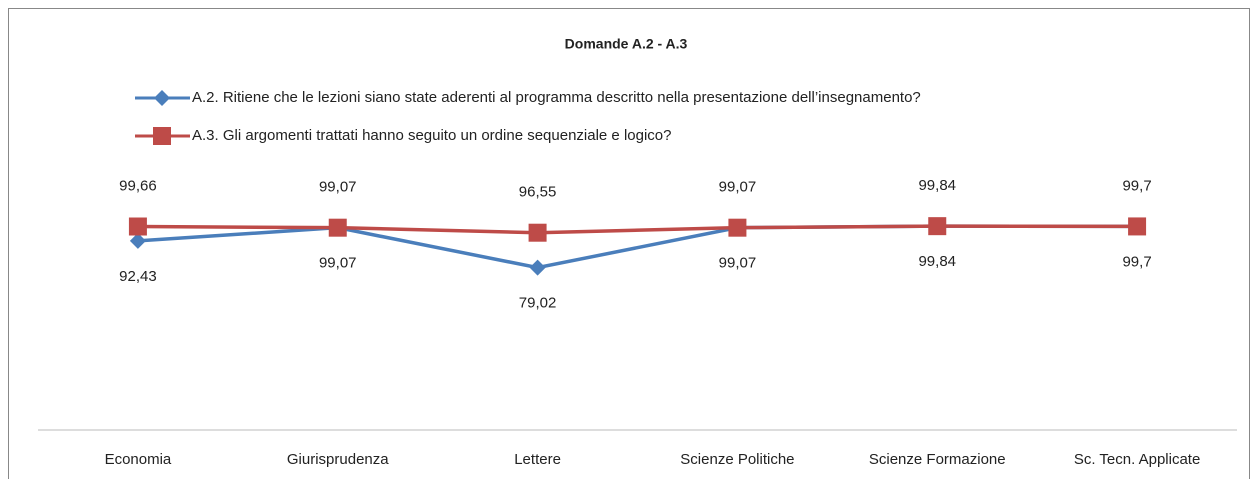 The width and height of the screenshot is (1252, 479). What do you see at coordinates (138, 185) in the screenshot?
I see `data-label: 99,66` at bounding box center [138, 185].